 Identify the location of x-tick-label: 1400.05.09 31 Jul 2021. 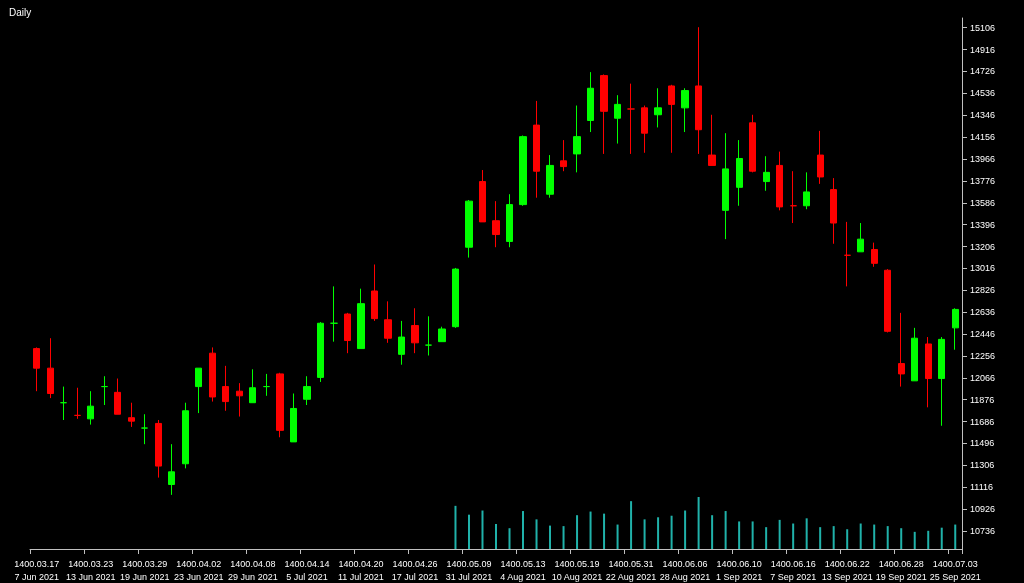
(469, 570).